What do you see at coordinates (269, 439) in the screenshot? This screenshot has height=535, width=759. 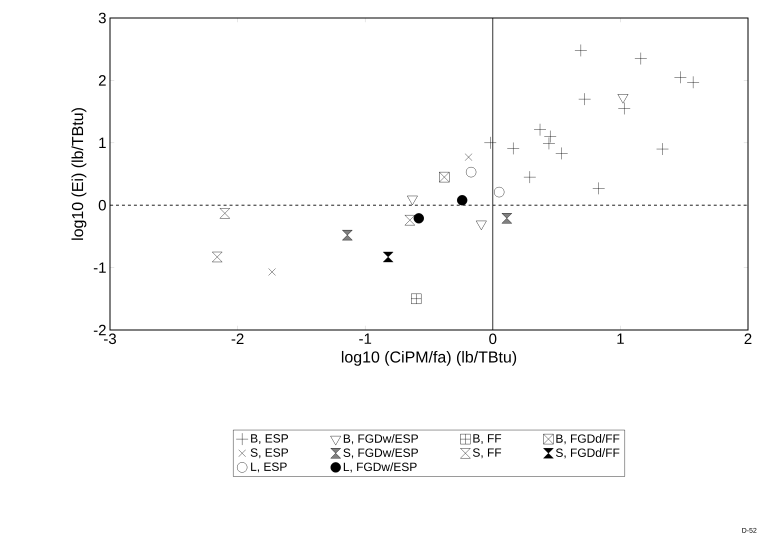 I see `legend-label: B, ESP` at bounding box center [269, 439].